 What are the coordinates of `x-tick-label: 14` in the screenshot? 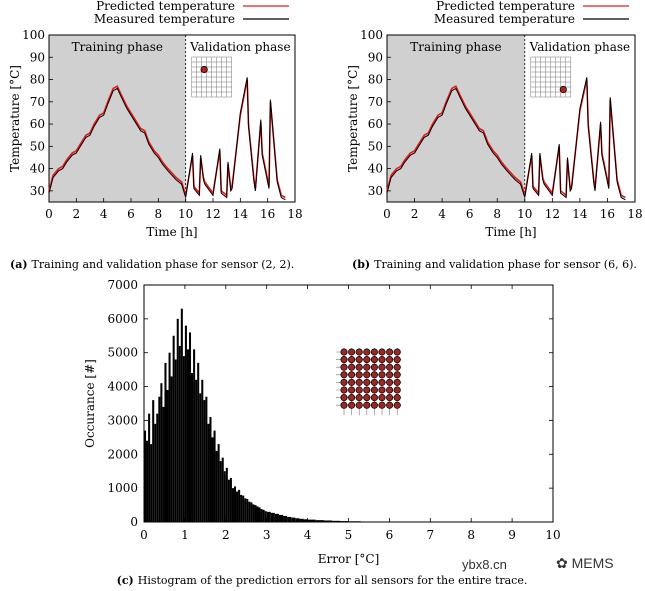 It's located at (580, 214).